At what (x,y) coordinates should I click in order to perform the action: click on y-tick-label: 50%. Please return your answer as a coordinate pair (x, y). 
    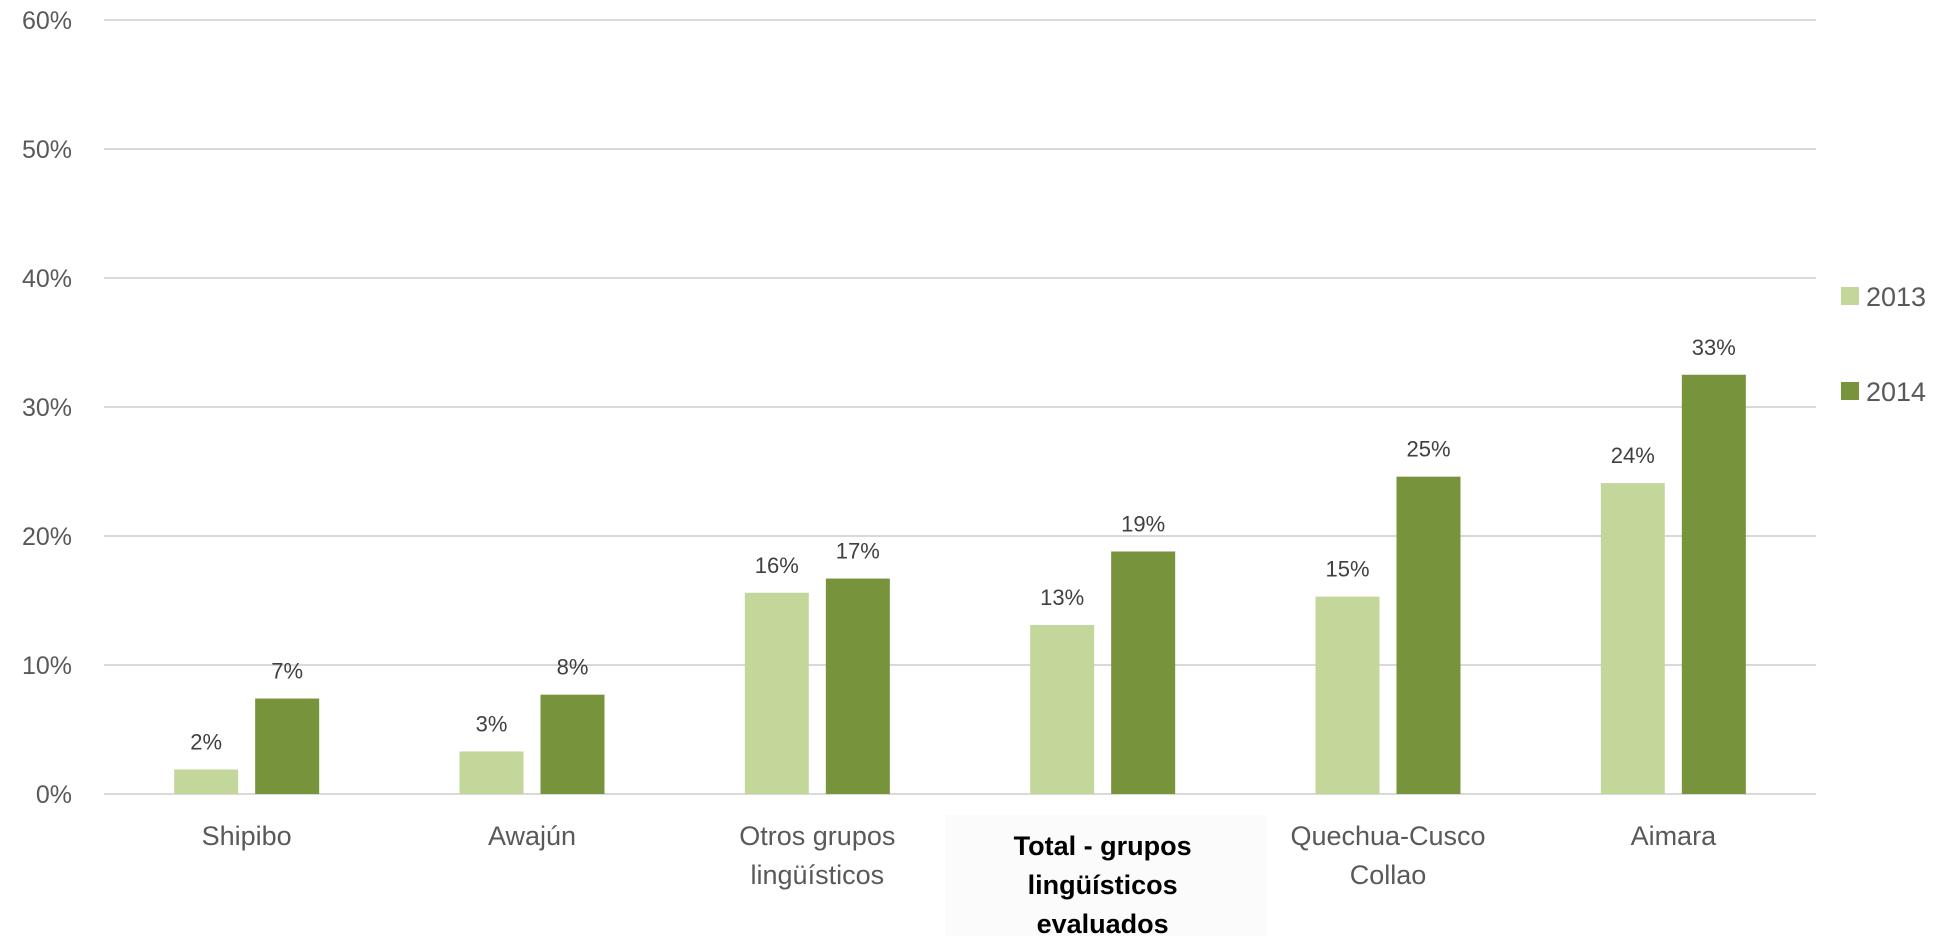
    Looking at the image, I should click on (47, 150).